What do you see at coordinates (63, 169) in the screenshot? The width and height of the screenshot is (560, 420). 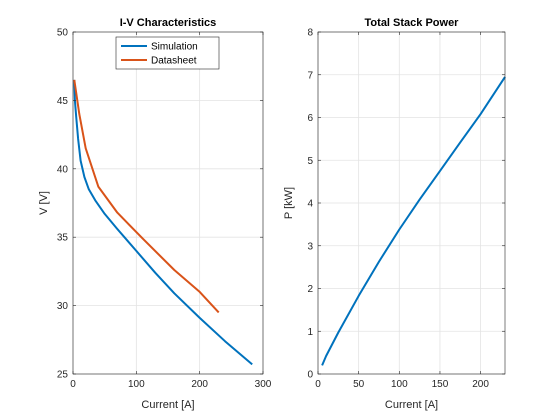 I see `y-tick-label: 40` at bounding box center [63, 169].